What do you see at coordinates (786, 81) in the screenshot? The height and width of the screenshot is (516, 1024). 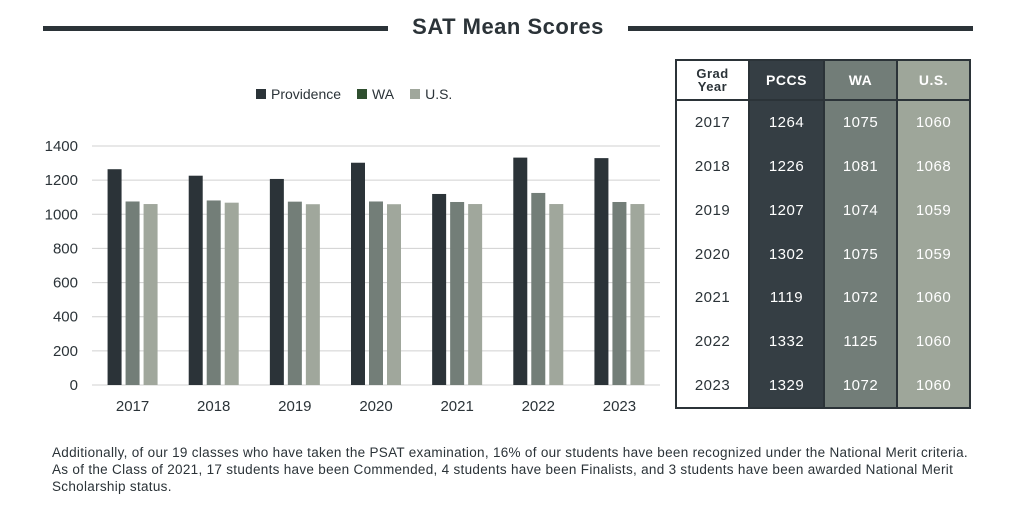 I see `table-header-pccs: PCCS` at bounding box center [786, 81].